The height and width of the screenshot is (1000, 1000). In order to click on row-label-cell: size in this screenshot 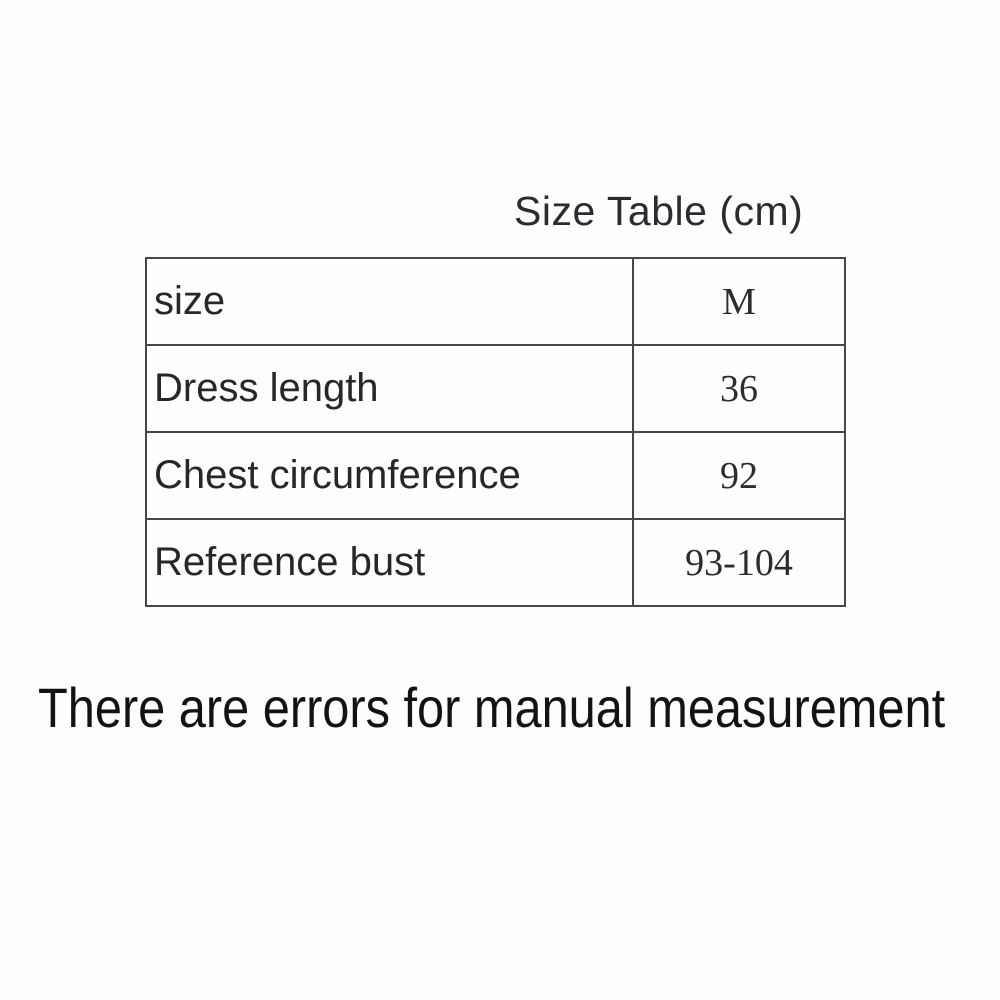, I will do `click(389, 301)`.